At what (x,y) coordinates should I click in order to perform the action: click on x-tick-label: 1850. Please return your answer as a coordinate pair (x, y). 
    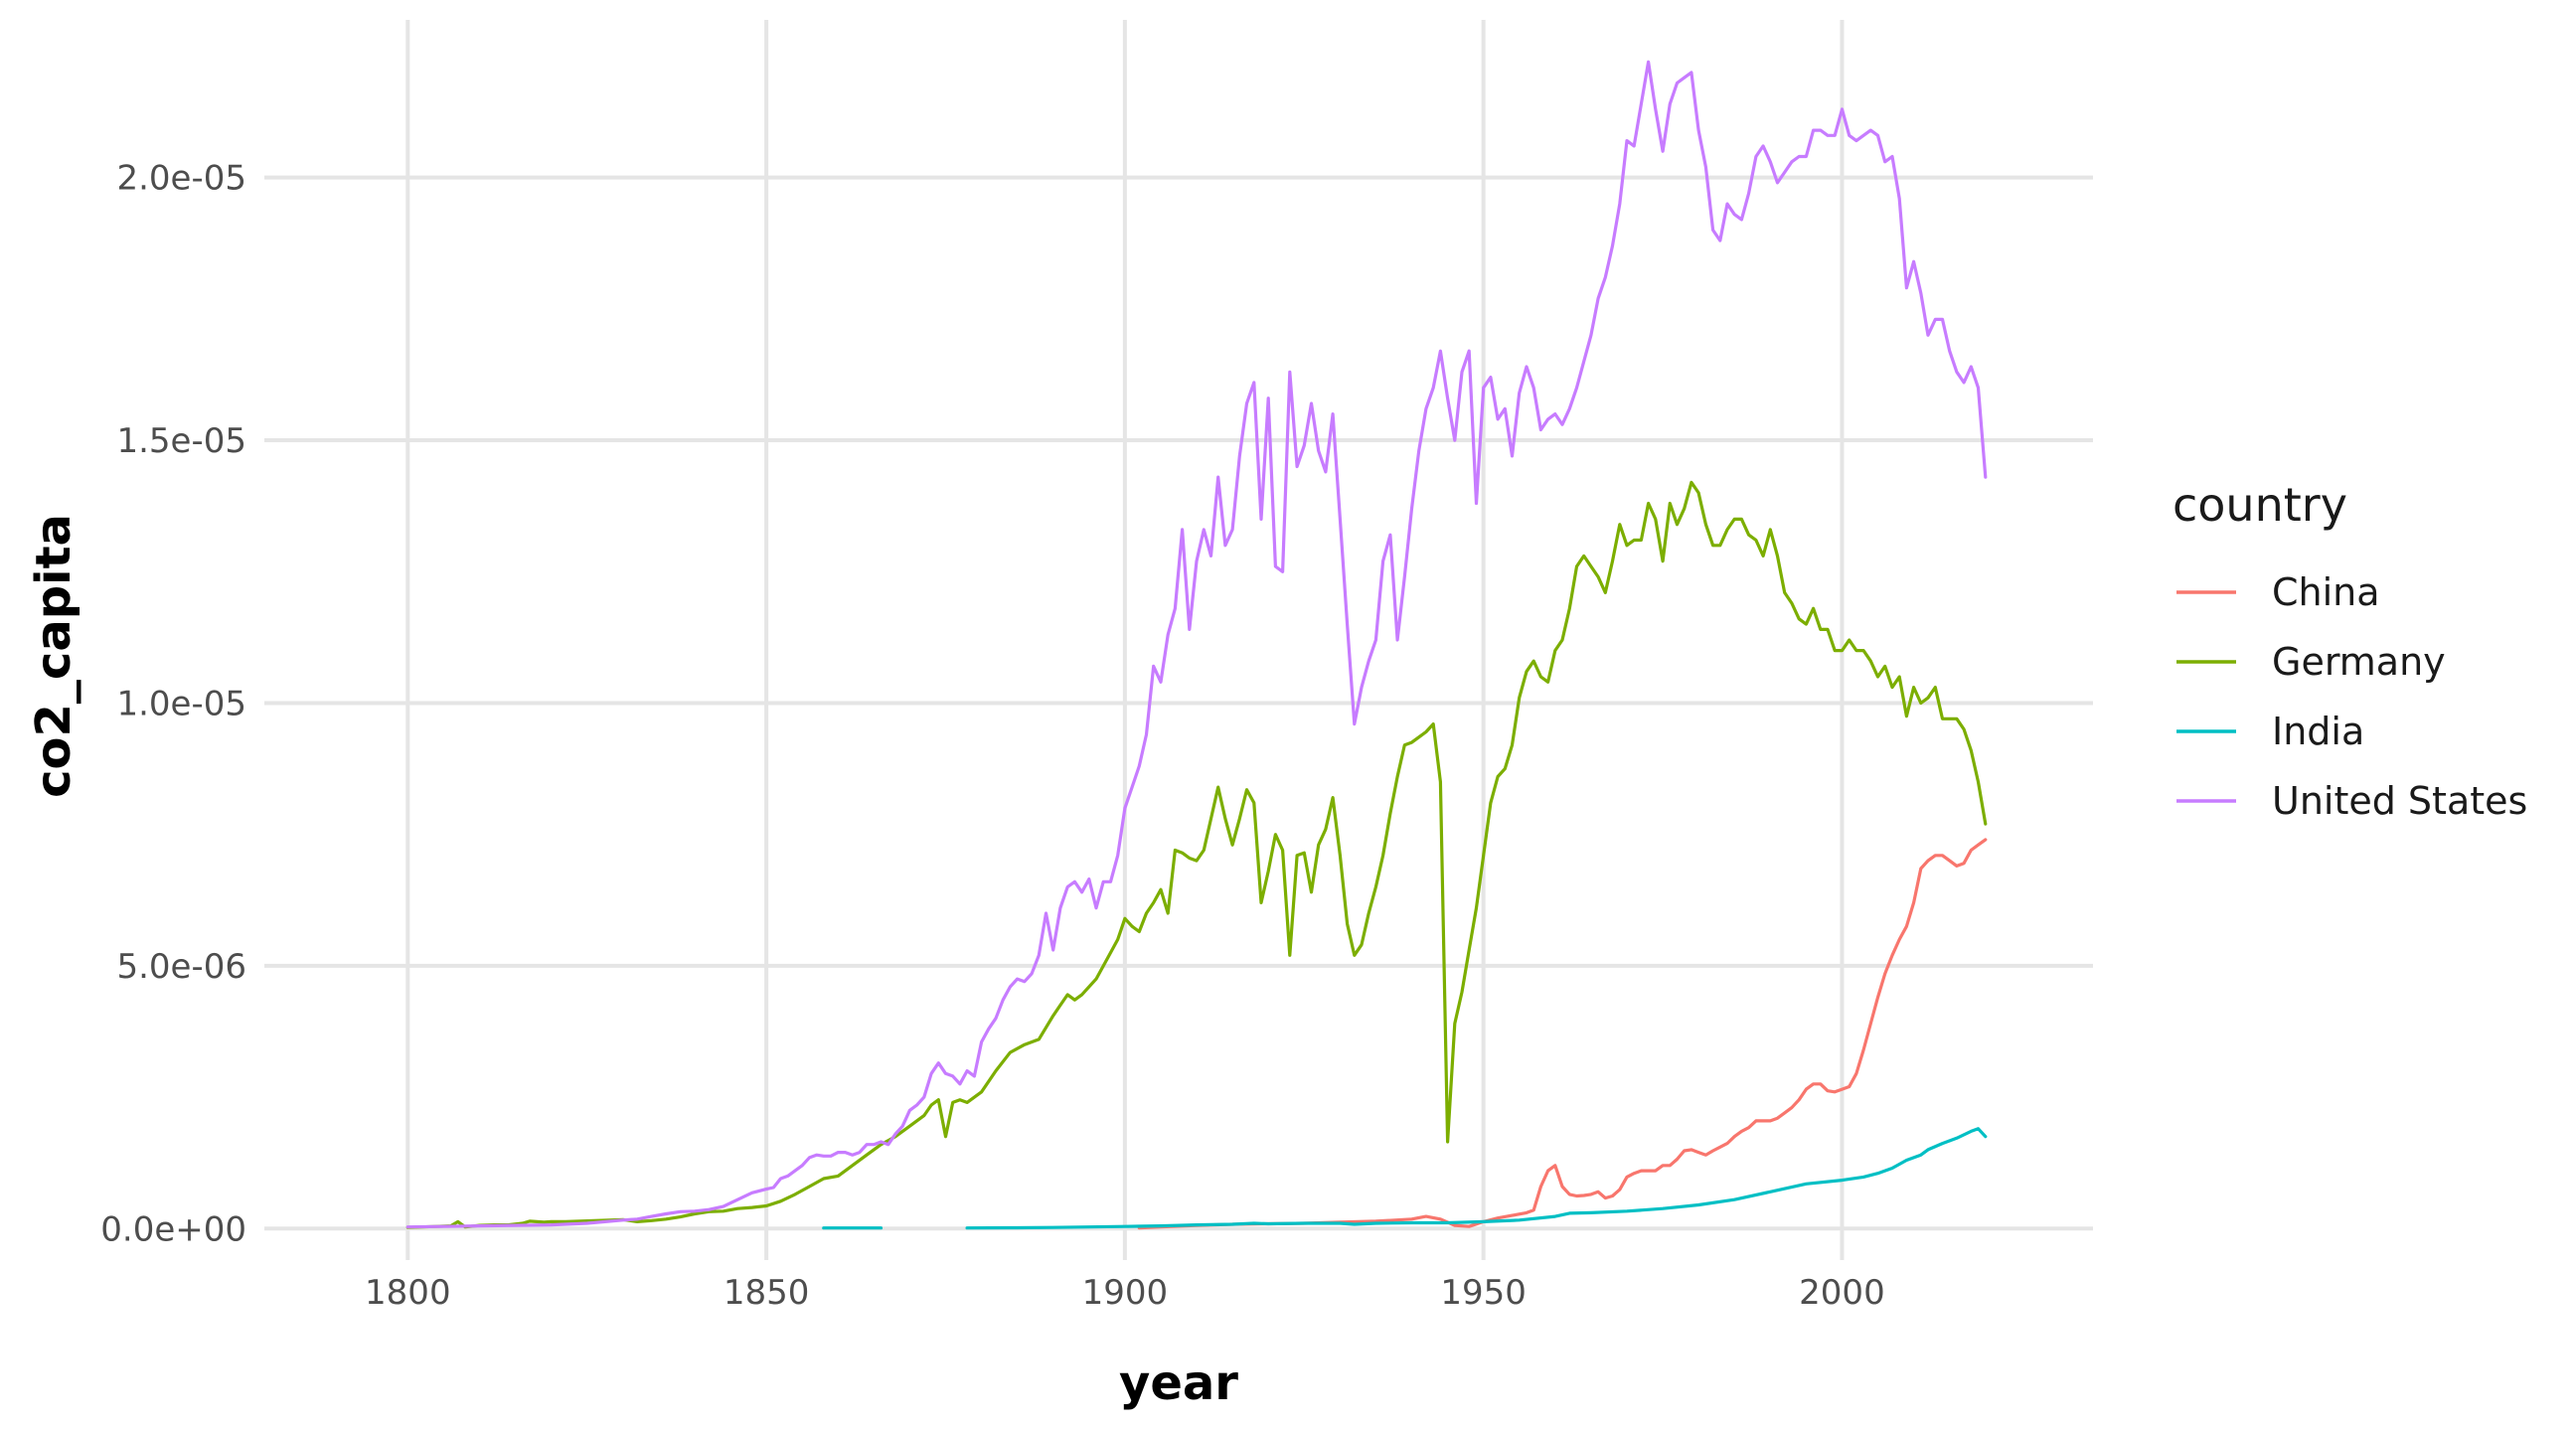
    Looking at the image, I should click on (767, 1293).